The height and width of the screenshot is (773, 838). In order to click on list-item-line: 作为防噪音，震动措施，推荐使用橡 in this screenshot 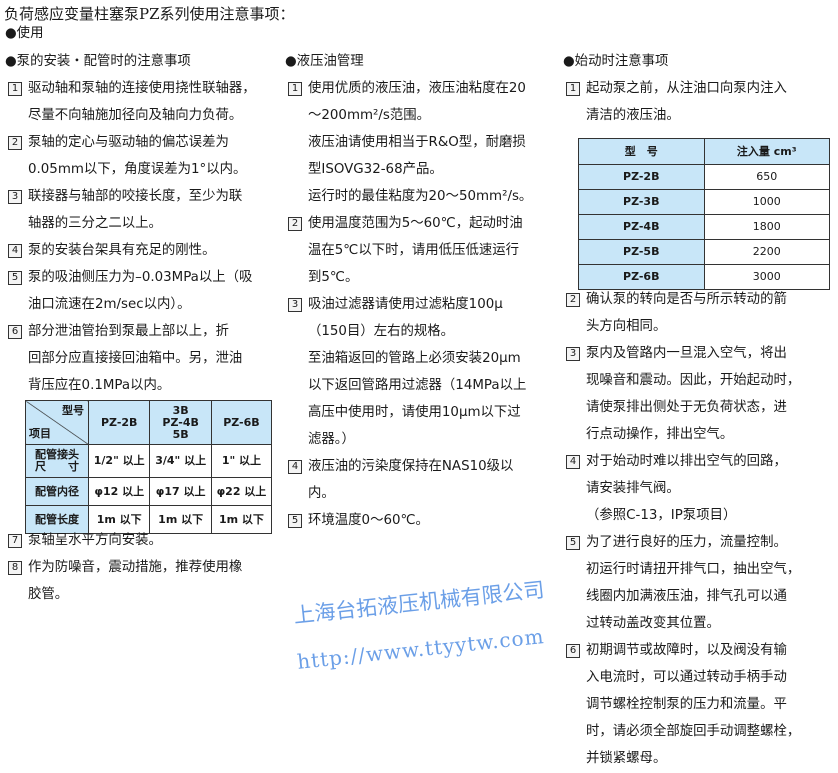, I will do `click(135, 567)`.